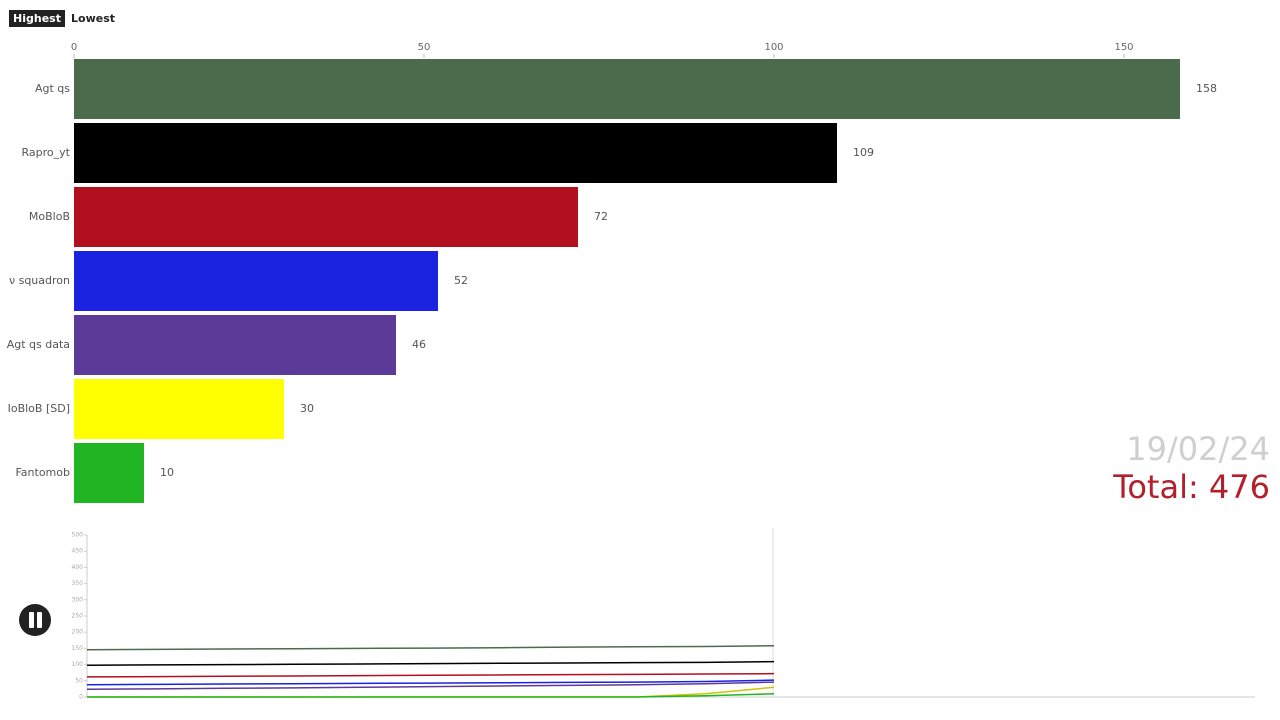 The width and height of the screenshot is (1280, 720). What do you see at coordinates (1123, 47) in the screenshot?
I see `x-tick-label: 150` at bounding box center [1123, 47].